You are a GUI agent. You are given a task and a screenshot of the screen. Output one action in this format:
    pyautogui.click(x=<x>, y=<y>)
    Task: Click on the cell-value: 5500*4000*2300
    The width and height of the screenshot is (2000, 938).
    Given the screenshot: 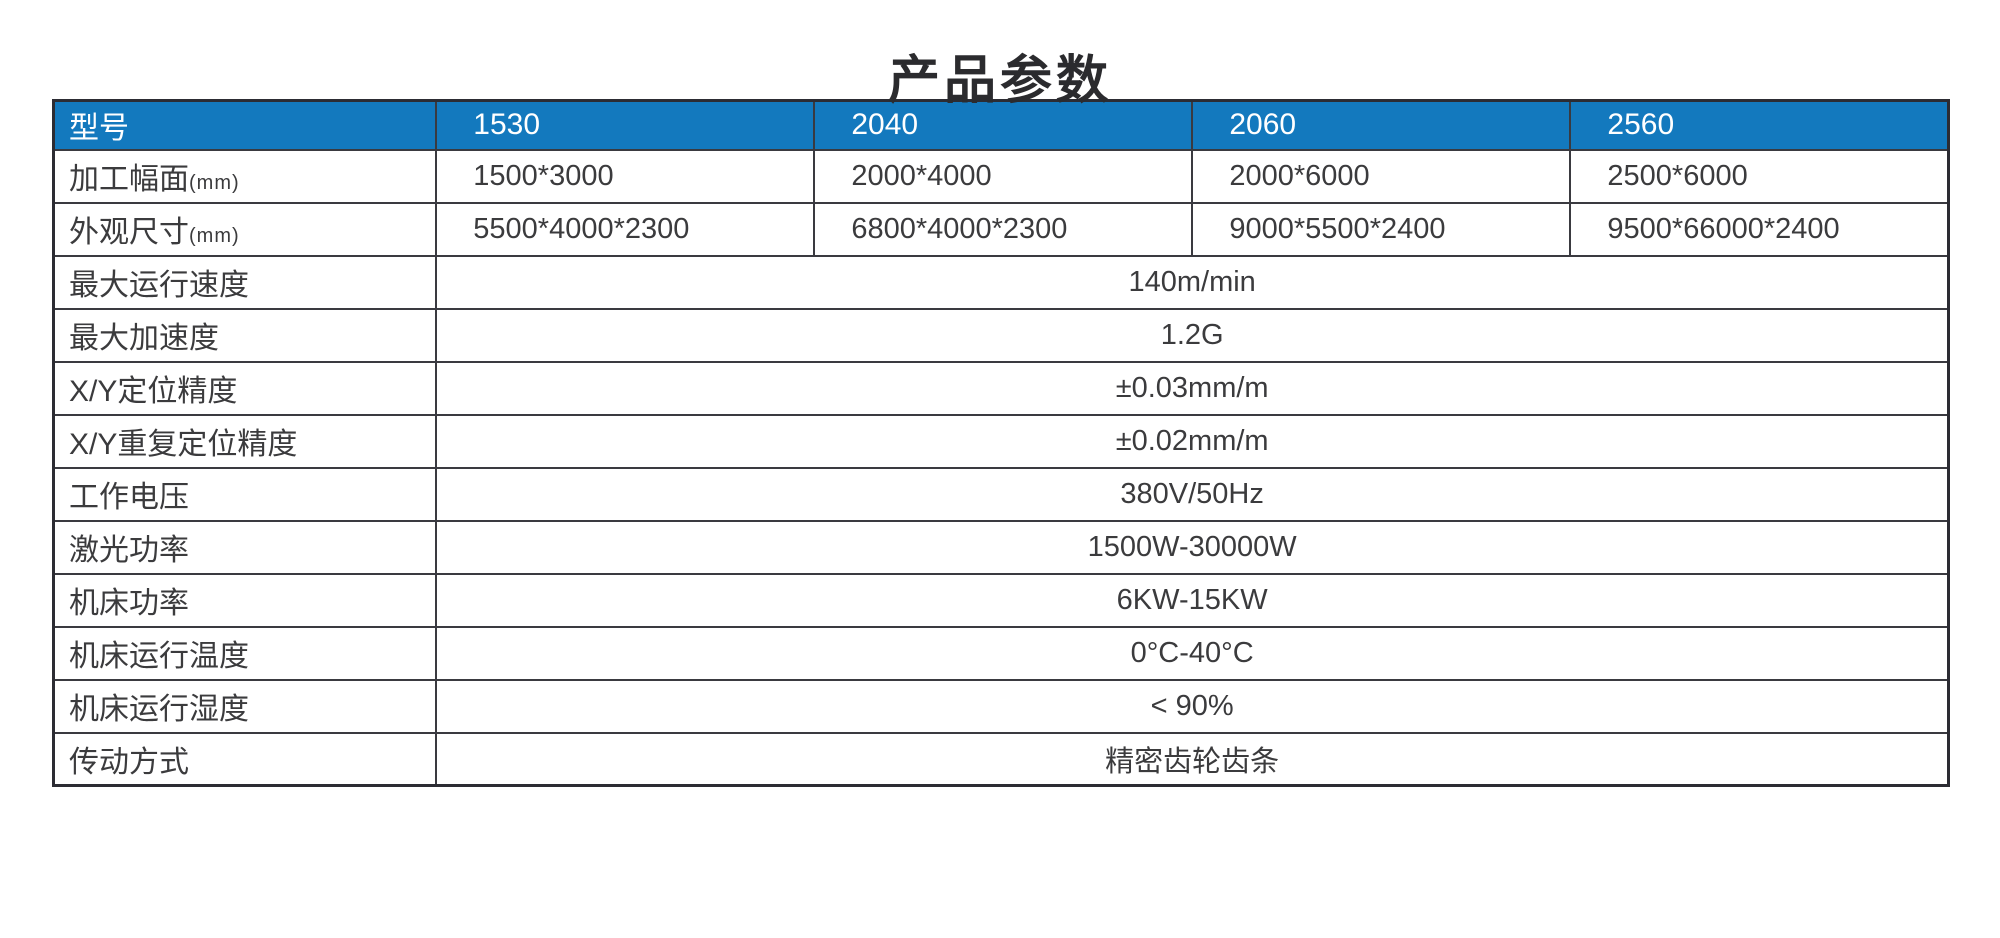 What is the action you would take?
    pyautogui.click(x=625, y=229)
    